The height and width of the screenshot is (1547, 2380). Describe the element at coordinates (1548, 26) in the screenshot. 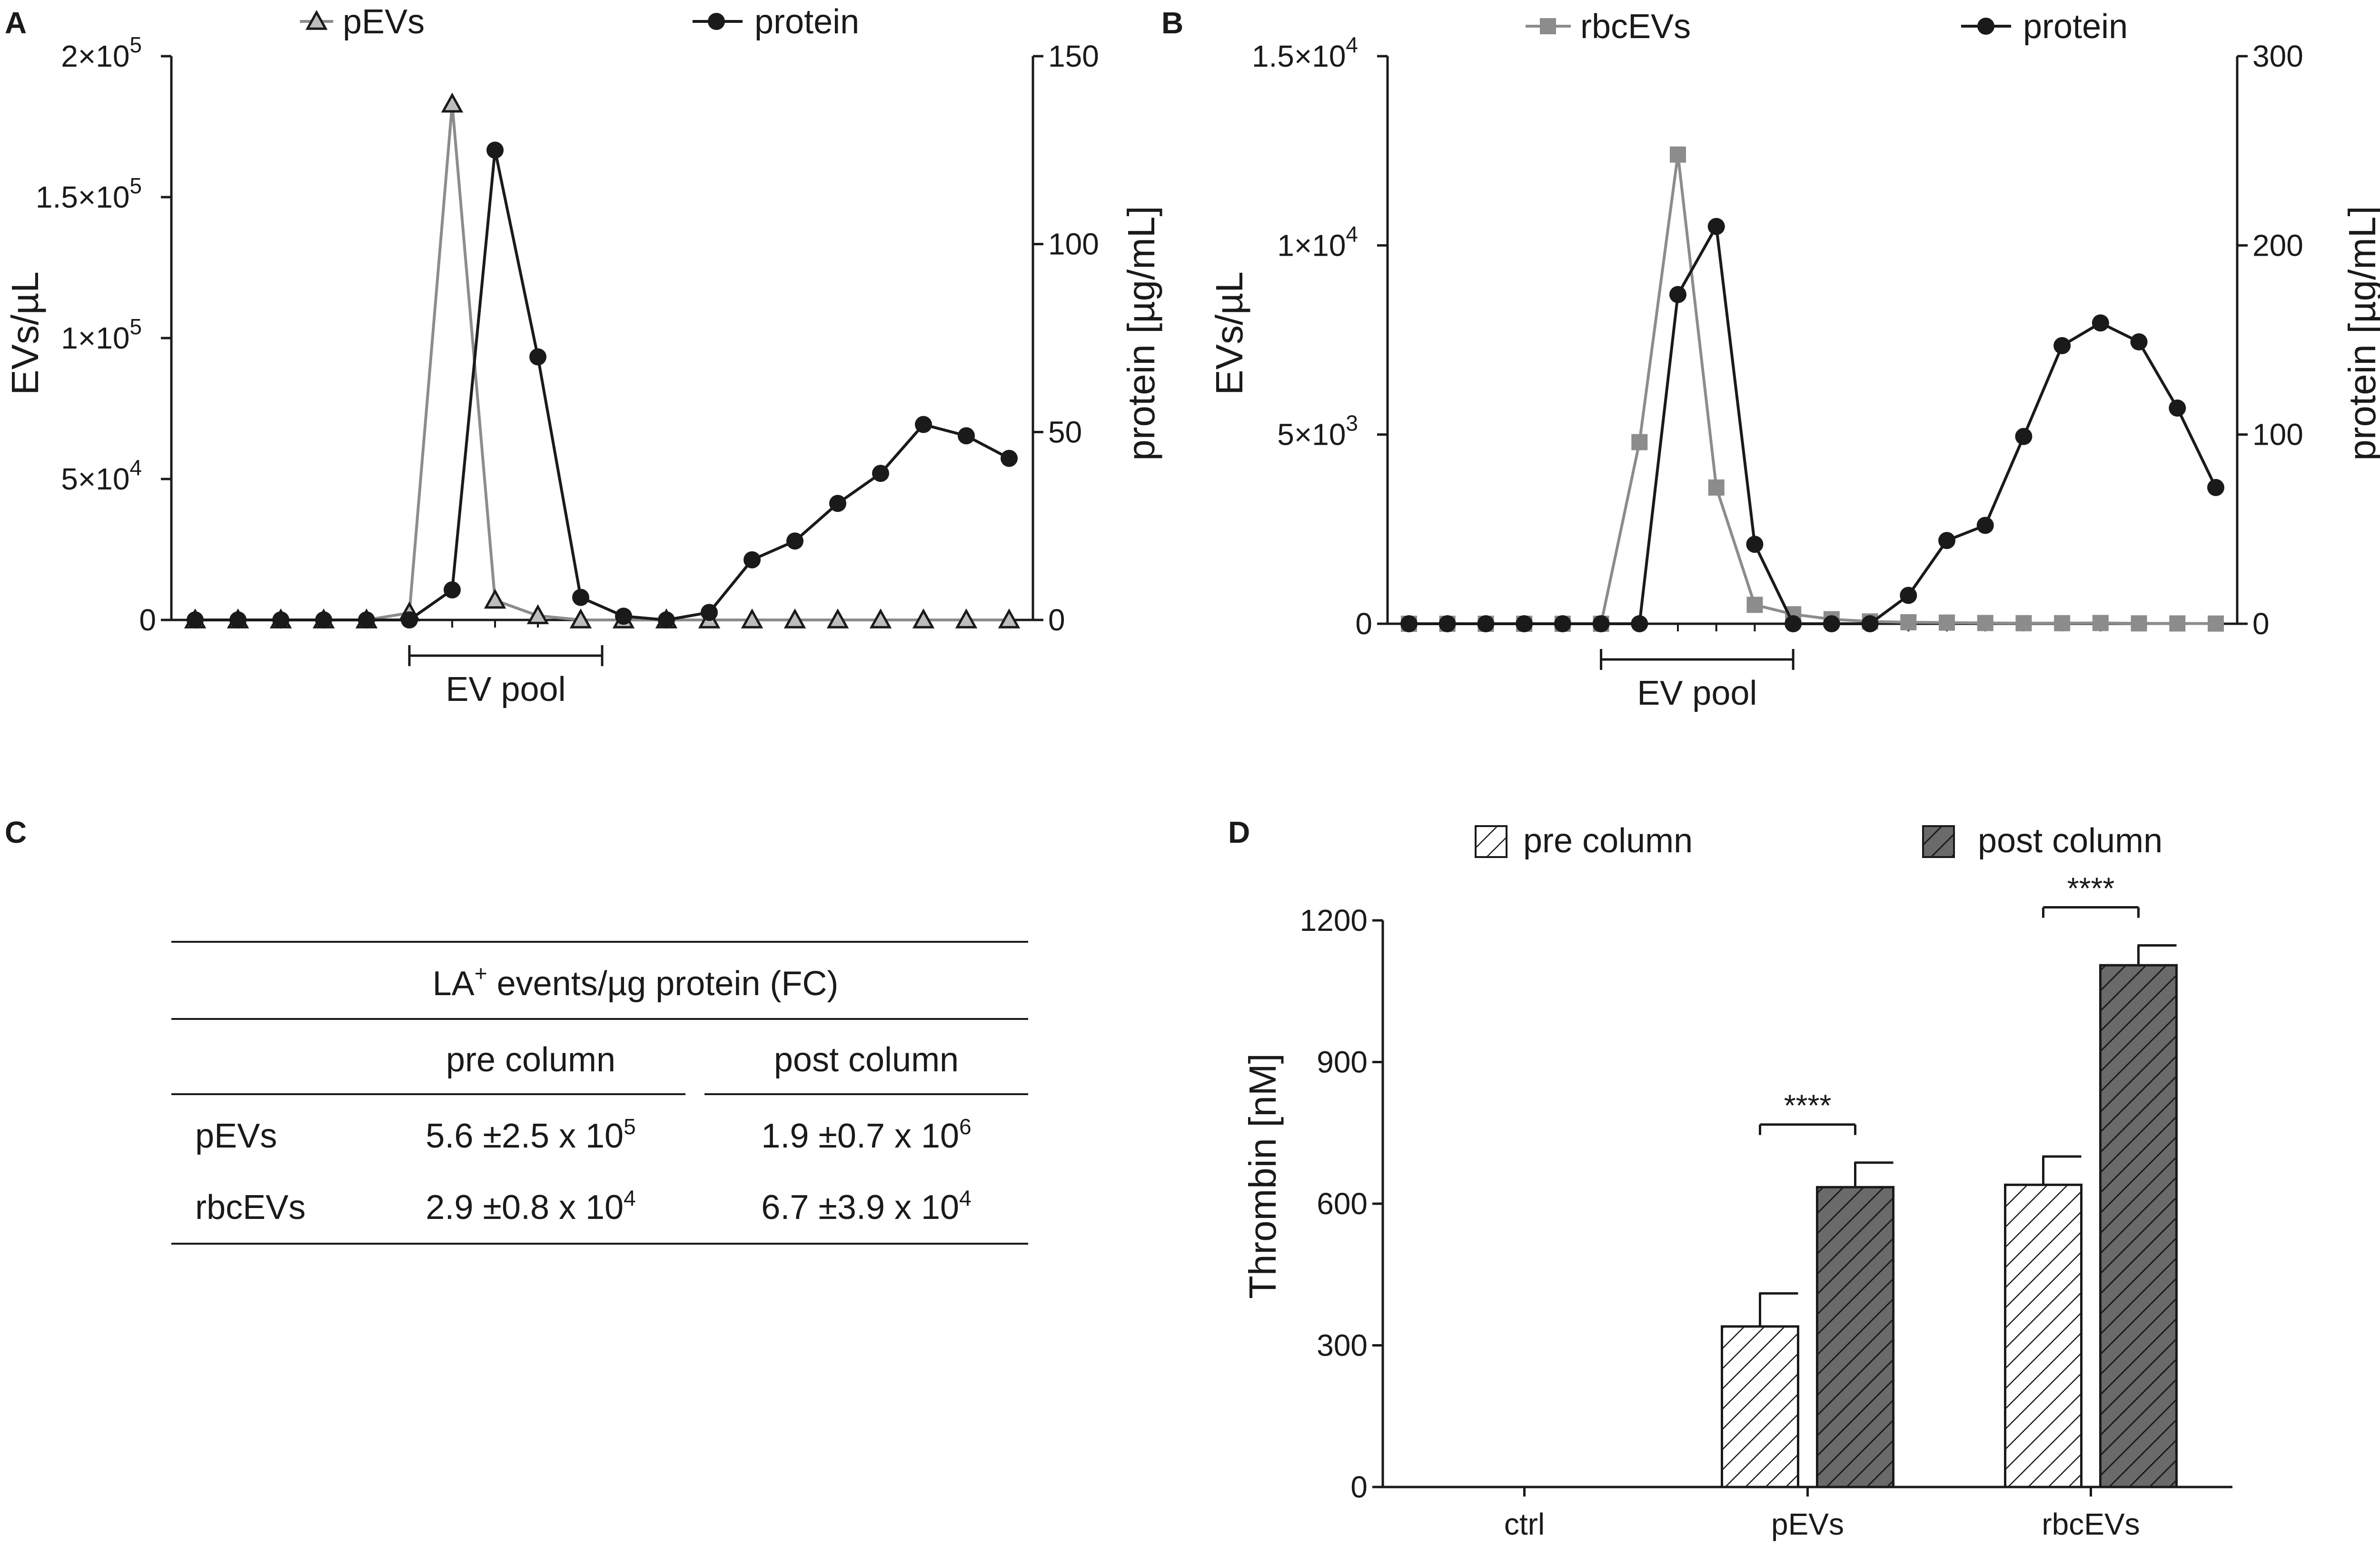

I see `legend-square` at that location.